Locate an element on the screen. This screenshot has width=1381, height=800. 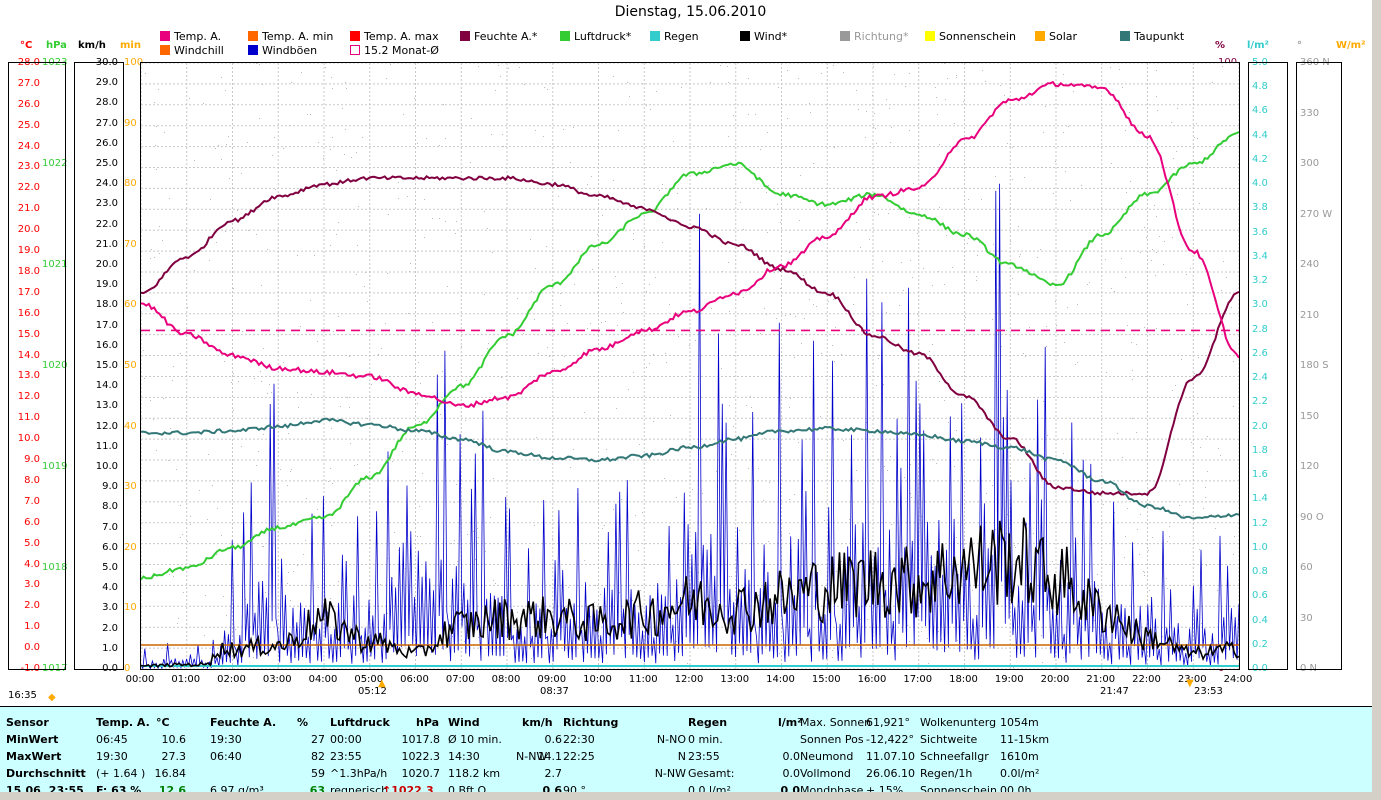
x-axis-tick: 22:00 is located at coordinates (1146, 679).